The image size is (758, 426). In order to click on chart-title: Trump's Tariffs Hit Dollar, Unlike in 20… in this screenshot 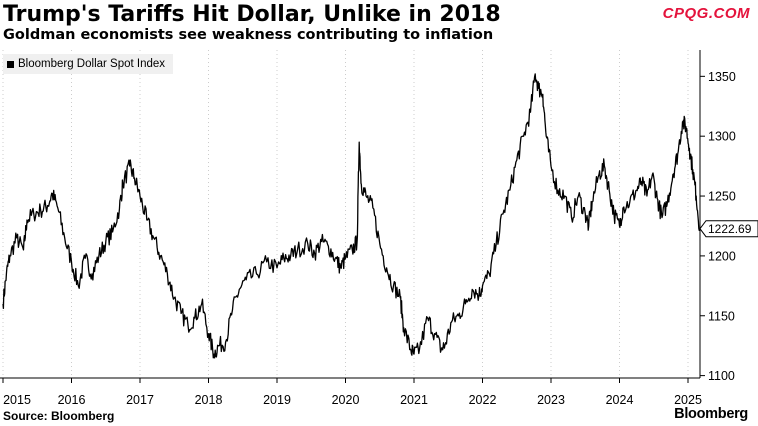, I will do `click(252, 14)`.